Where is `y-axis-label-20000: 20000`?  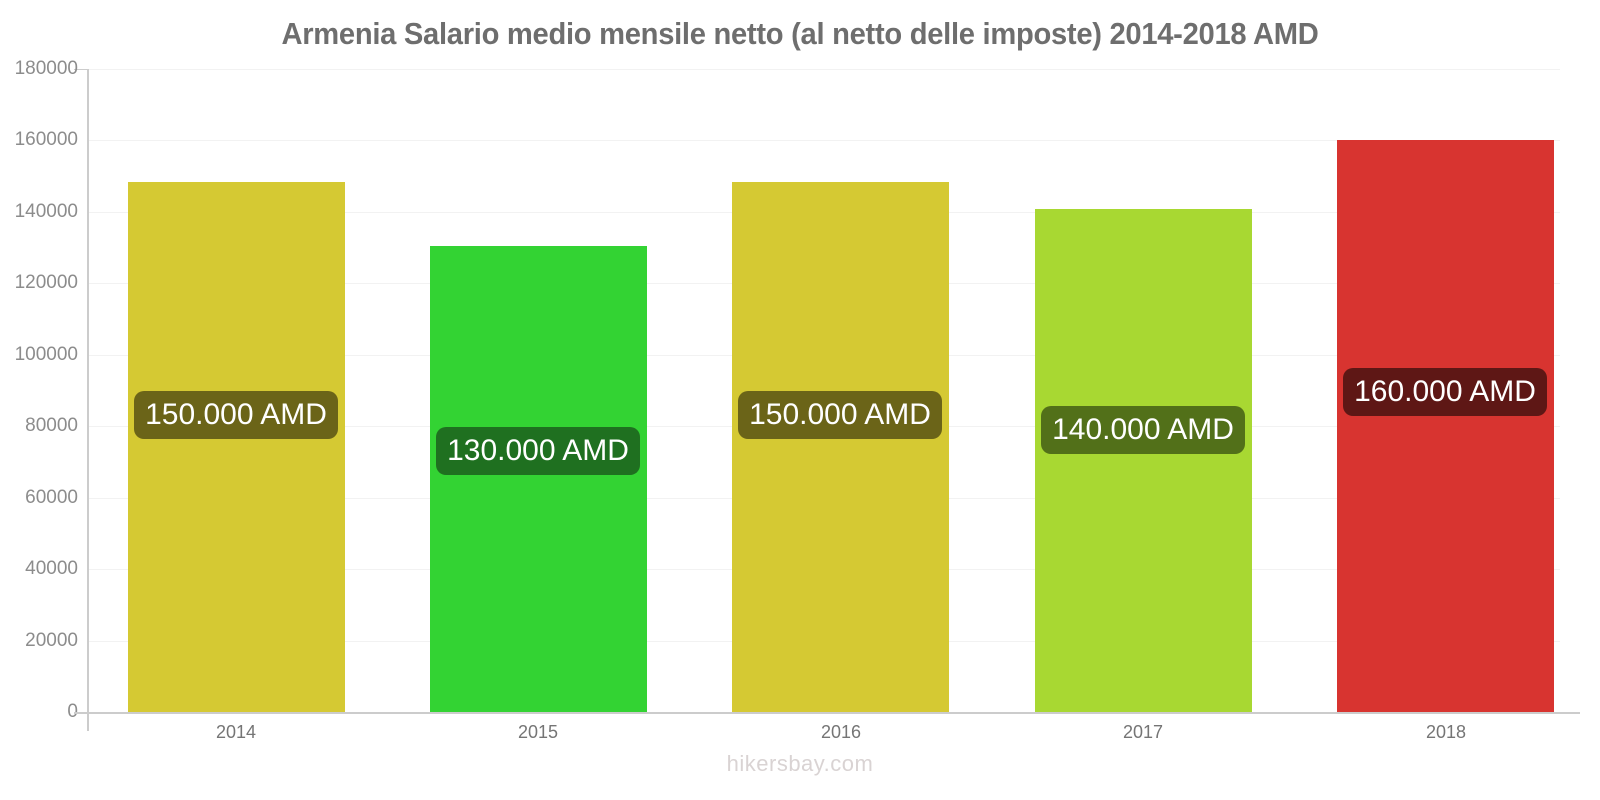 y-axis-label-20000: 20000 is located at coordinates (51, 640).